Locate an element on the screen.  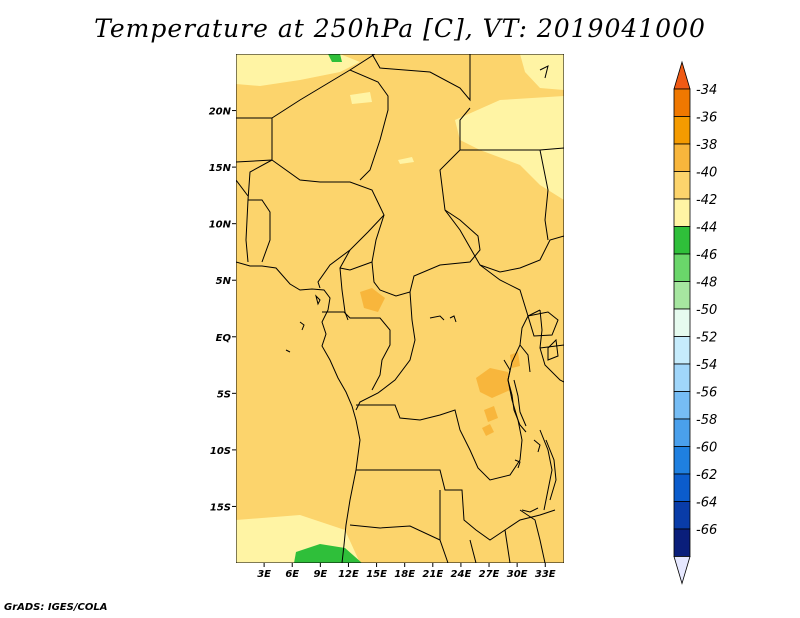
lon-tick-label: 12E is located at coordinates (348, 574).